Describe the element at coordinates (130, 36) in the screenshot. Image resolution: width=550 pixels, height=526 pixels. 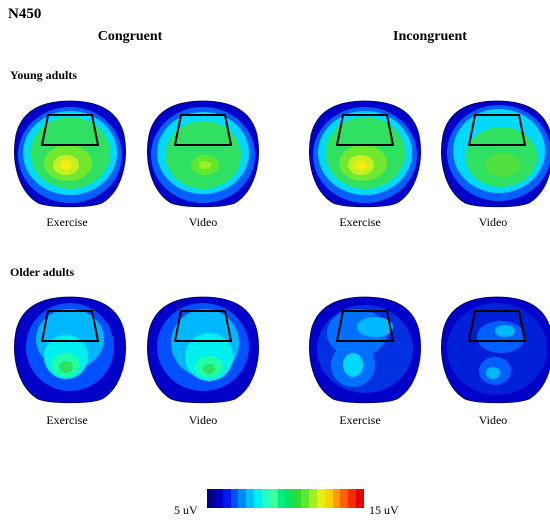
I see `column-header-congruent: Congruent` at that location.